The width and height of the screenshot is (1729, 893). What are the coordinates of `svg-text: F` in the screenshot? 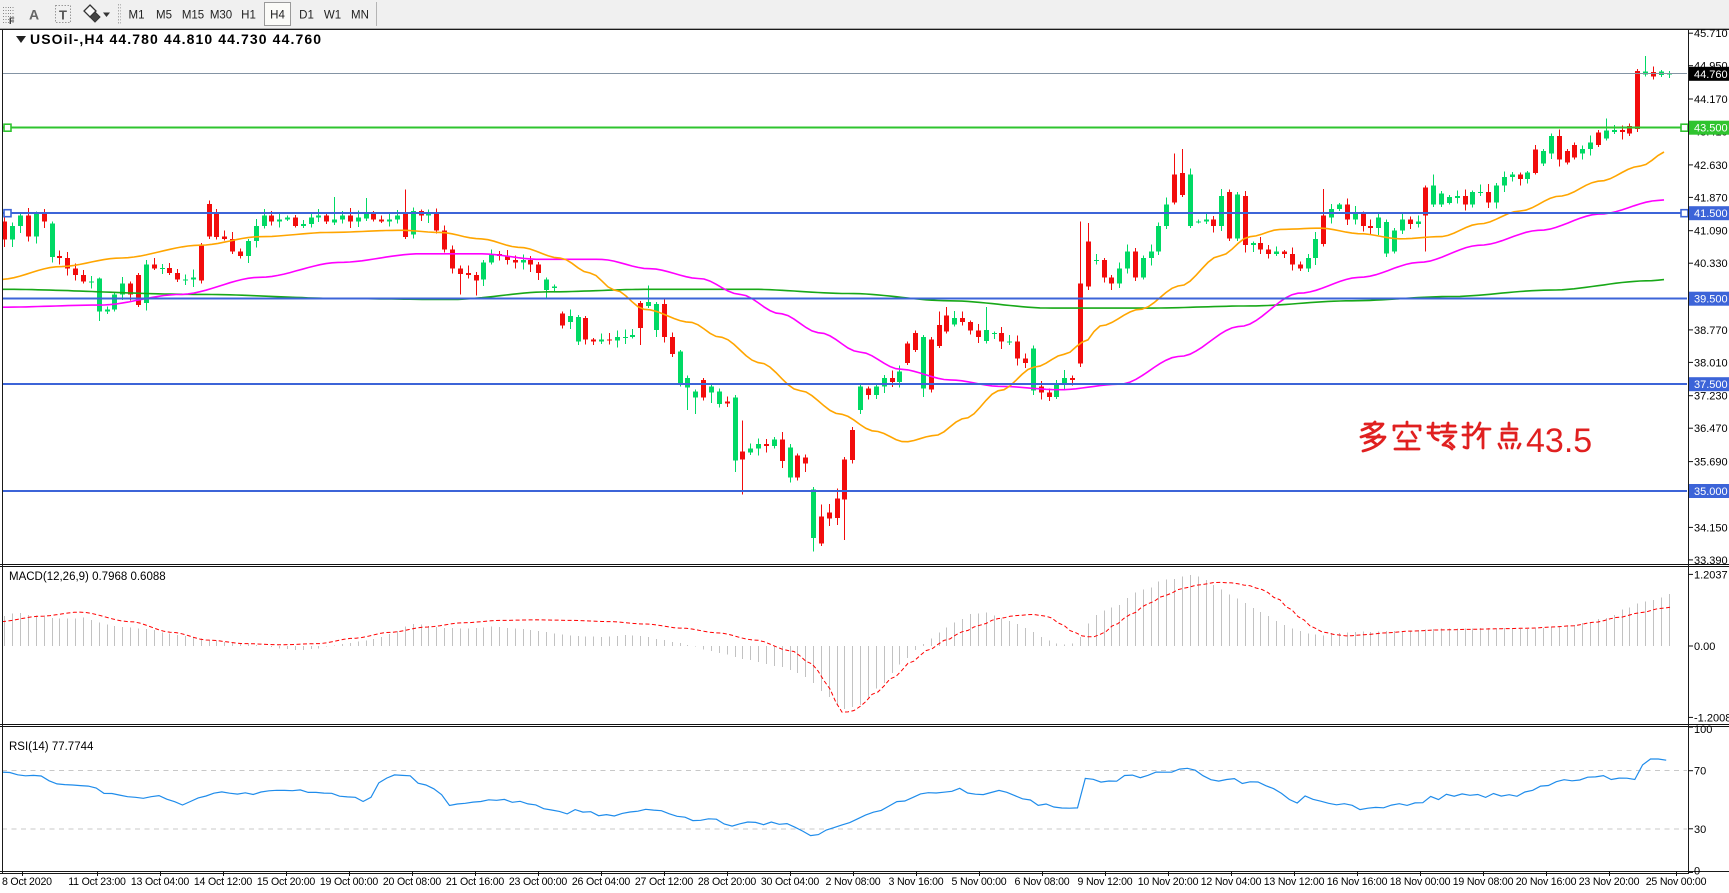 It's located at (12, 21).